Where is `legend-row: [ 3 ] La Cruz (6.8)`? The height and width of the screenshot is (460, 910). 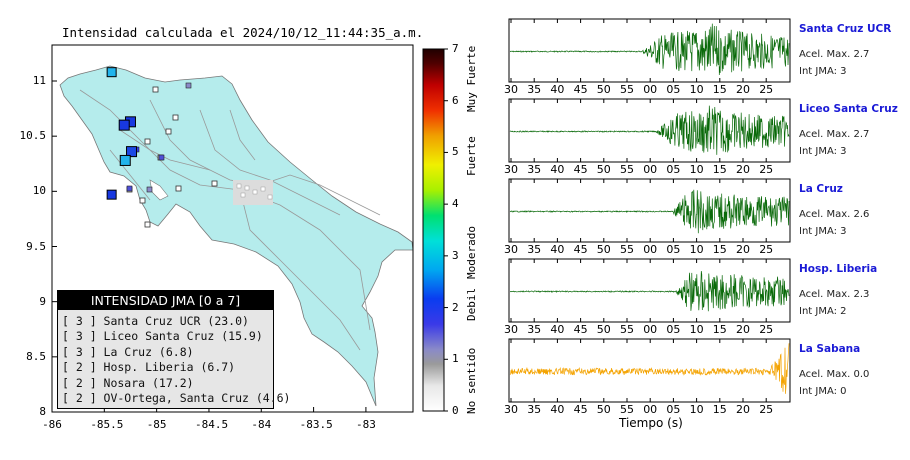 legend-row: [ 3 ] La Cruz (6.8) is located at coordinates (128, 351).